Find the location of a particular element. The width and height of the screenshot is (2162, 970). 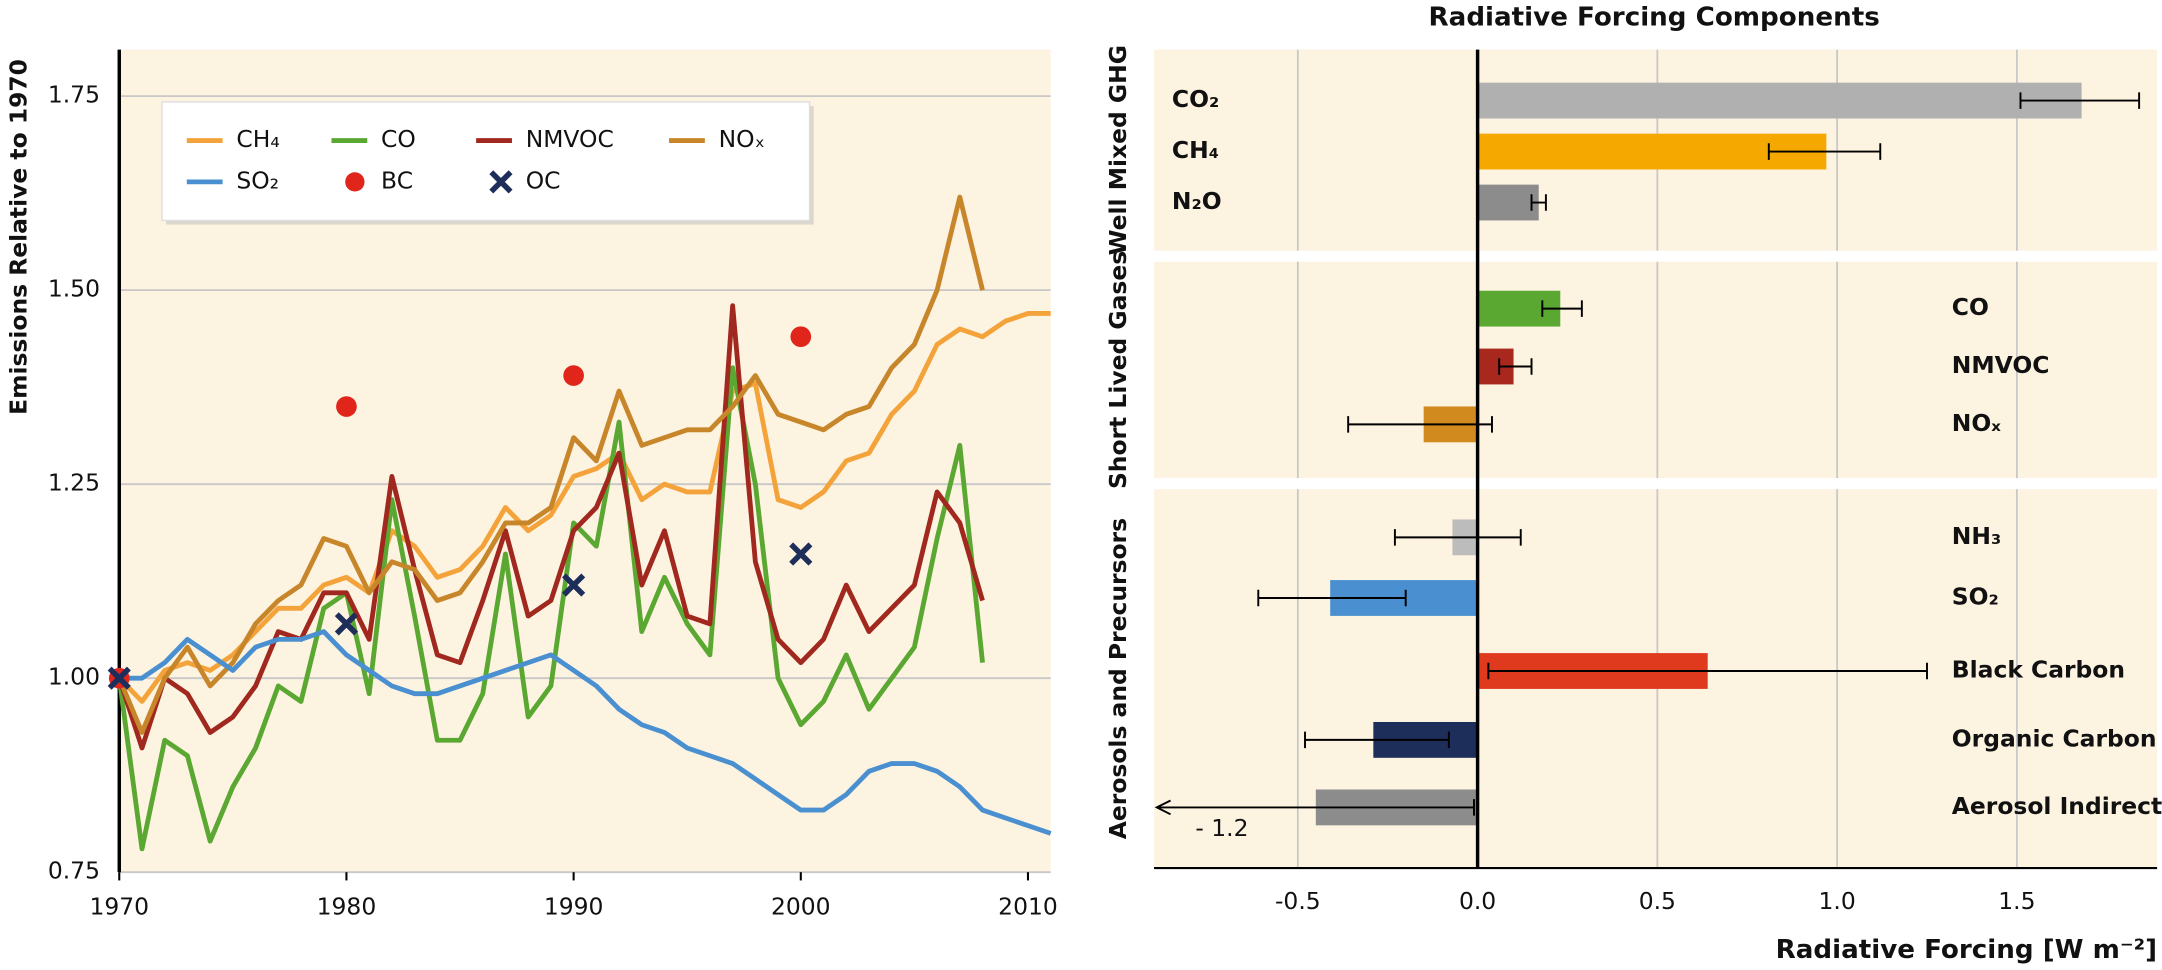

x-tick-label: 1.5 is located at coordinates (2016, 901).